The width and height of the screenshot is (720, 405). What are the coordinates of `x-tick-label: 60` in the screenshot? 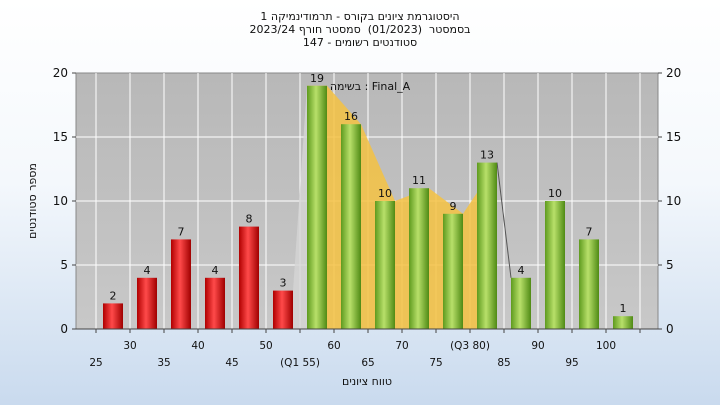 It's located at (333, 346).